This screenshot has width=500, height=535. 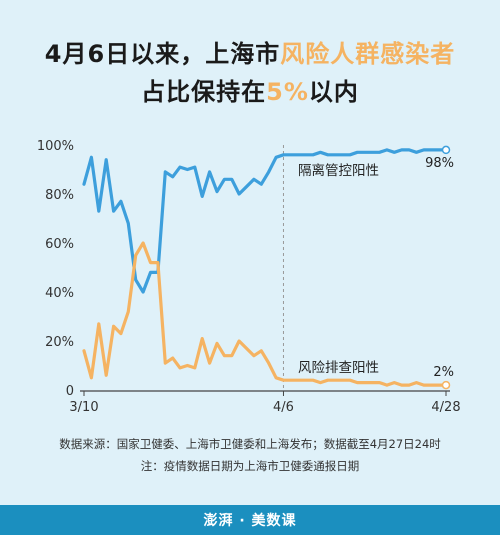 I want to click on date-note: 注：疫情数据日期为上海市卫健委通报日期, so click(x=250, y=466).